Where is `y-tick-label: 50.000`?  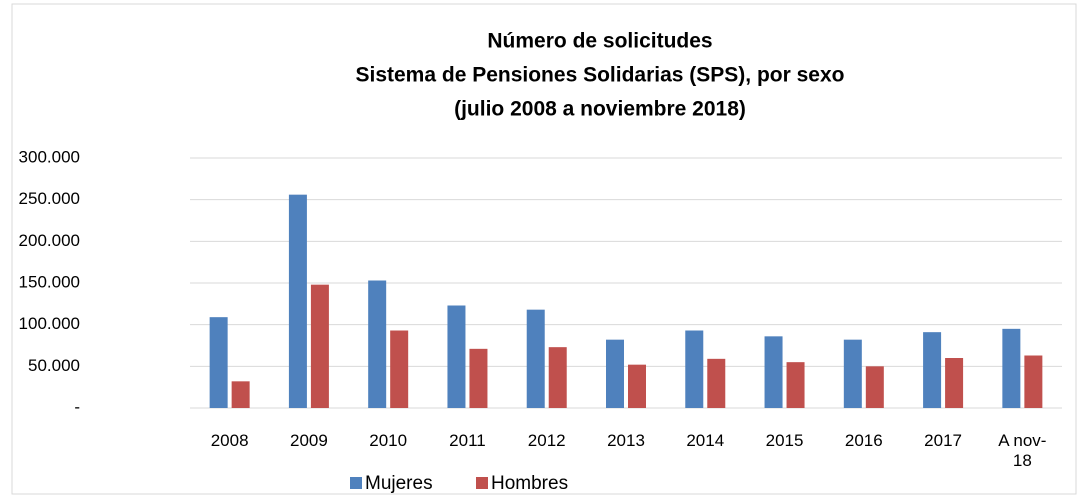
y-tick-label: 50.000 is located at coordinates (54, 365).